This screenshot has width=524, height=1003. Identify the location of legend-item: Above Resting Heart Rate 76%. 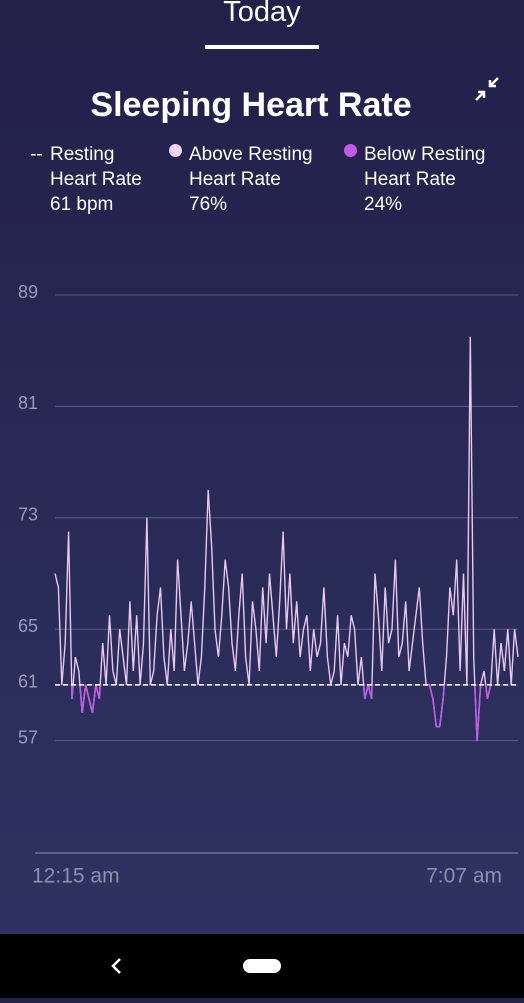
(261, 179).